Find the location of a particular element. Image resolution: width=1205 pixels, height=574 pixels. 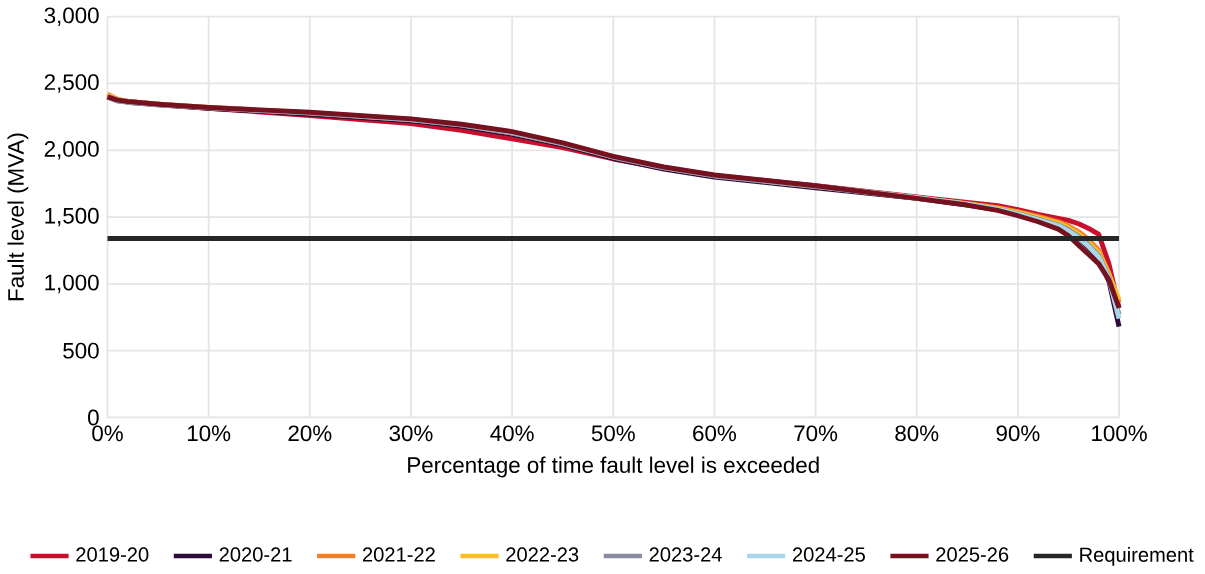

legend-label: 2024-25 is located at coordinates (828, 554).